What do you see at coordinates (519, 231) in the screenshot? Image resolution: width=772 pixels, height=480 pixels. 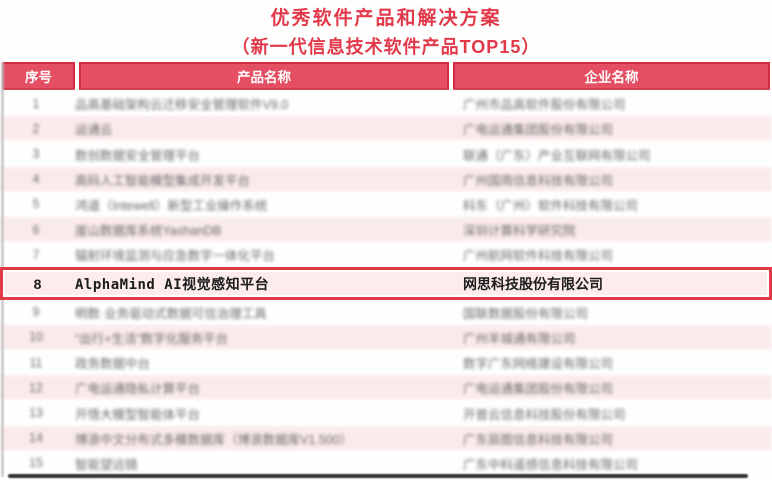 I see `company-name-cell: 深圳计算科学研究院` at bounding box center [519, 231].